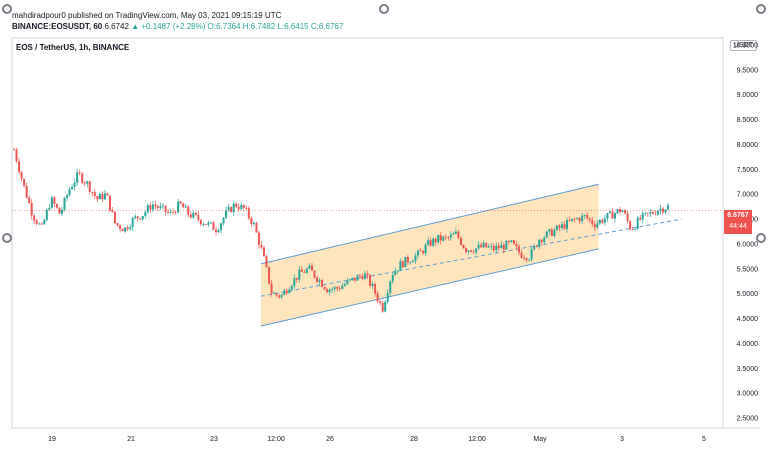 The width and height of the screenshot is (768, 450). I want to click on last-price-tag: 6.6767 44:44, so click(738, 222).